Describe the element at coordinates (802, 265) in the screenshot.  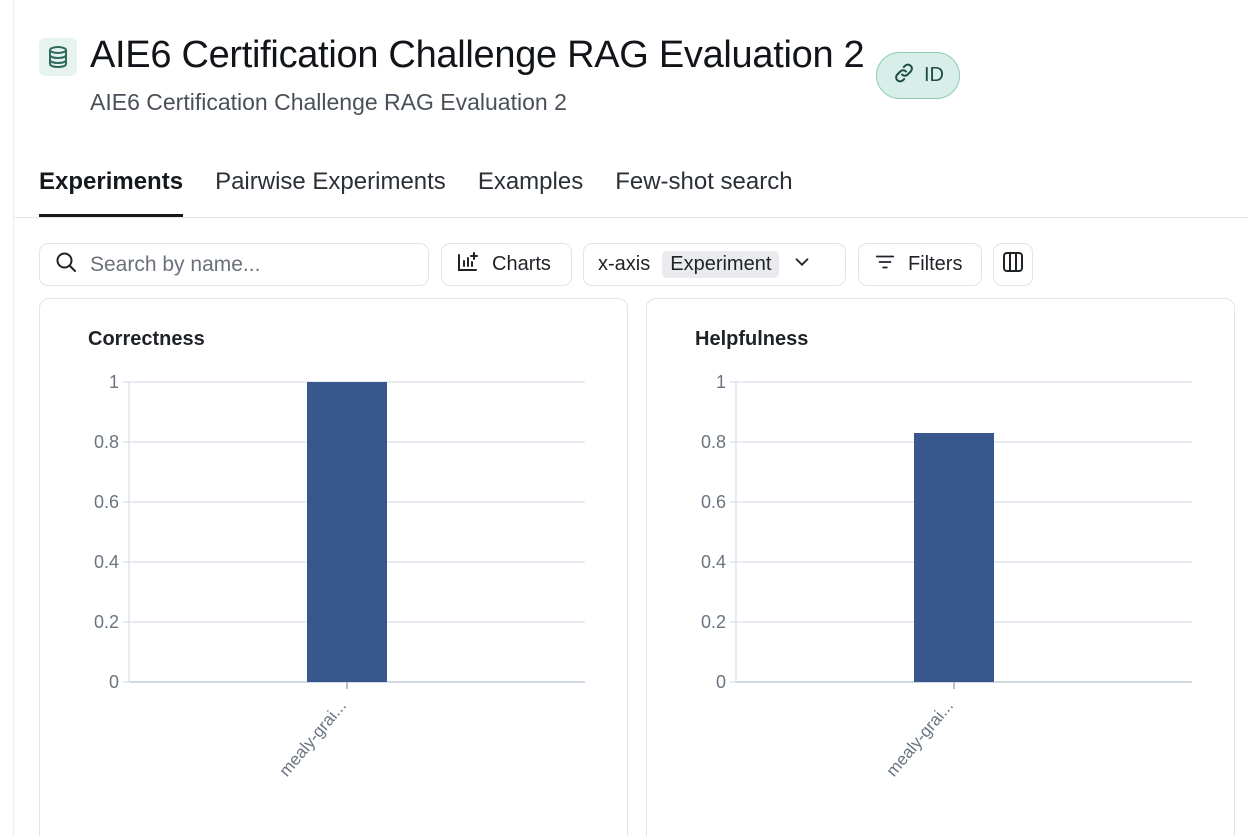
I see `chevron-down-icon` at that location.